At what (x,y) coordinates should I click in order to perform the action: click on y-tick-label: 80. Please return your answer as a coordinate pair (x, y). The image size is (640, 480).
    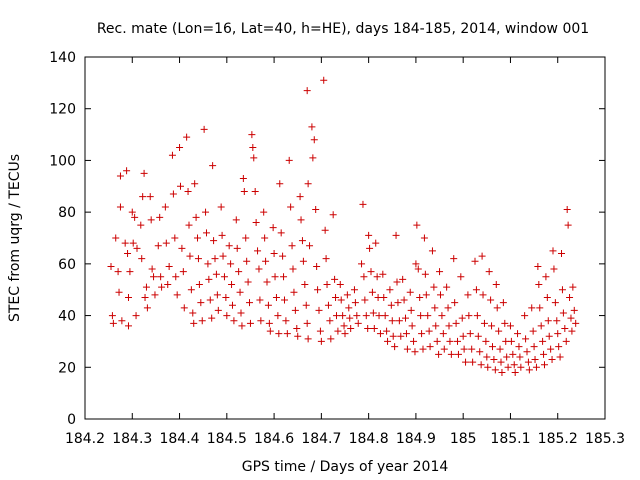
    Looking at the image, I should click on (67, 213).